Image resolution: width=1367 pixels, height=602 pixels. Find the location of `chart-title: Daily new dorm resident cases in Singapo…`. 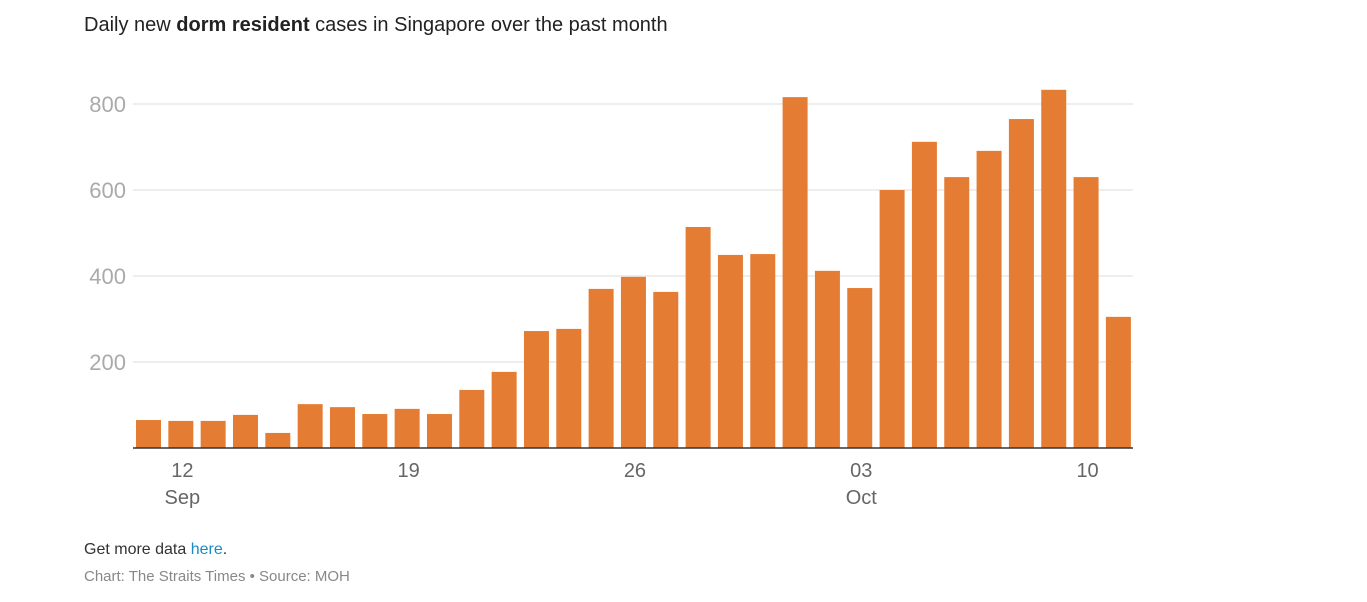

chart-title: Daily new dorm resident cases in Singapo… is located at coordinates (376, 25).